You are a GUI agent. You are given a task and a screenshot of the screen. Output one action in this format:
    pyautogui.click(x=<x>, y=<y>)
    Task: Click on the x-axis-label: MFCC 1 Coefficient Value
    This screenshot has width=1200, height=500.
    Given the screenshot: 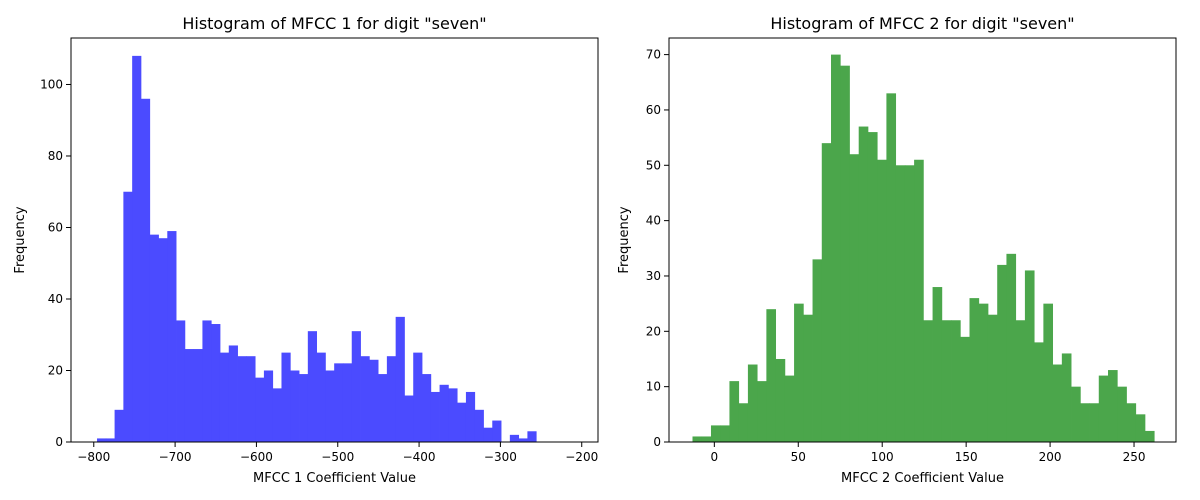 What is the action you would take?
    pyautogui.click(x=334, y=478)
    